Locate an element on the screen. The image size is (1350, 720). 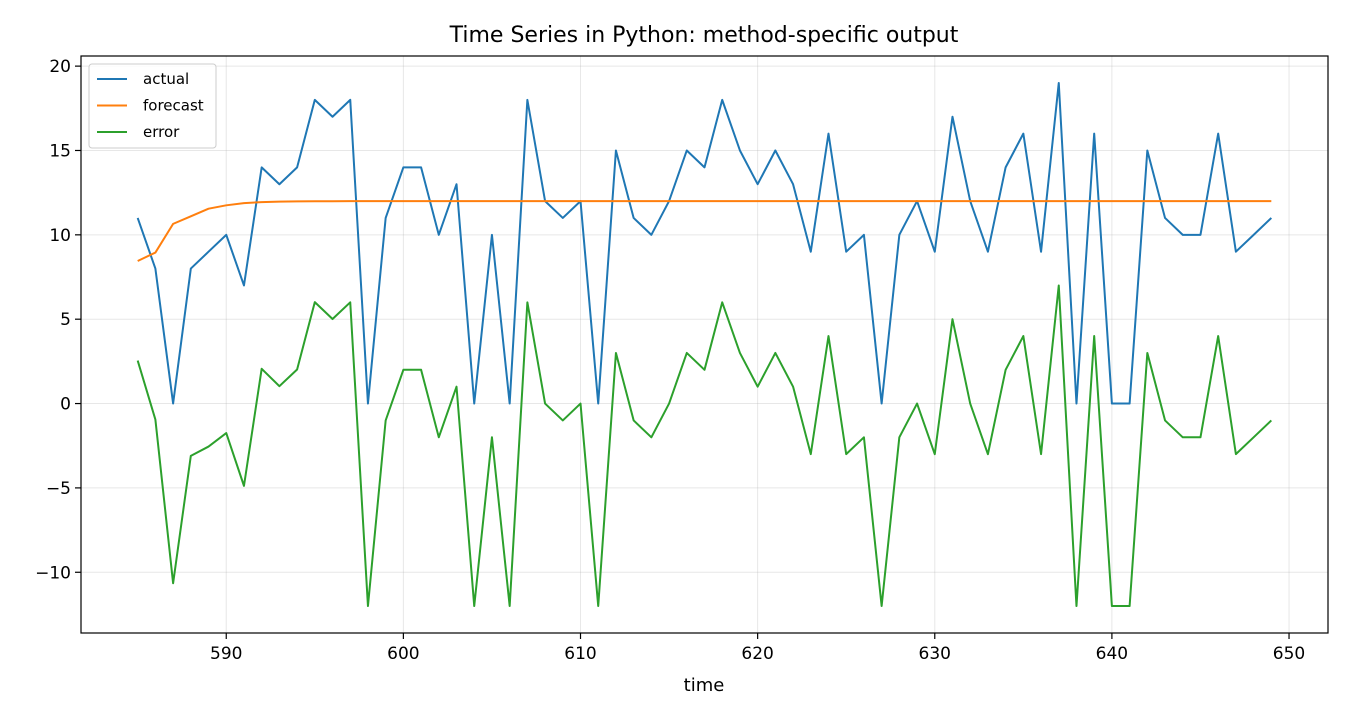
x-tick-label: 620 is located at coordinates (757, 654).